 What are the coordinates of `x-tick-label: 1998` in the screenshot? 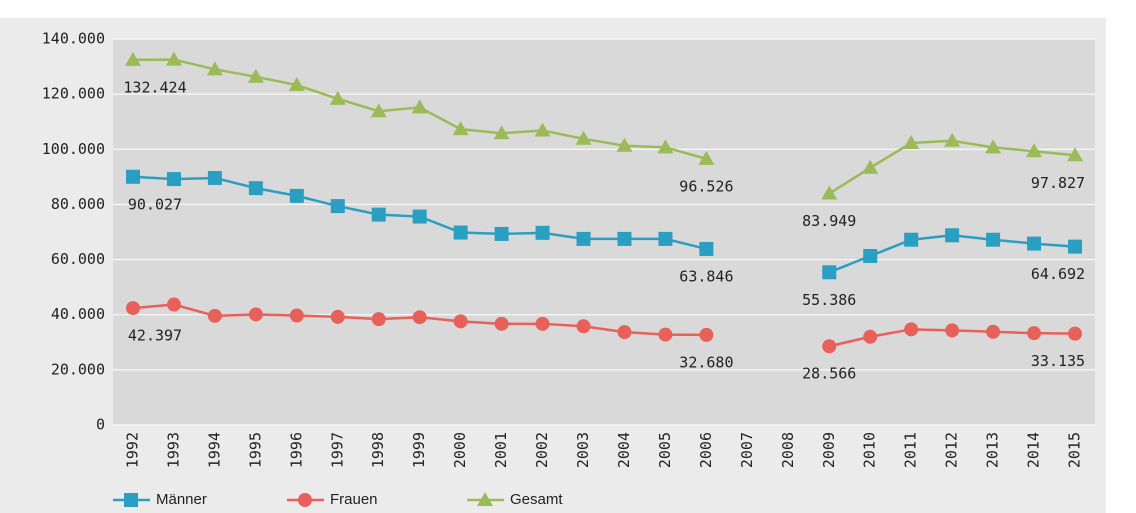 It's located at (378, 450).